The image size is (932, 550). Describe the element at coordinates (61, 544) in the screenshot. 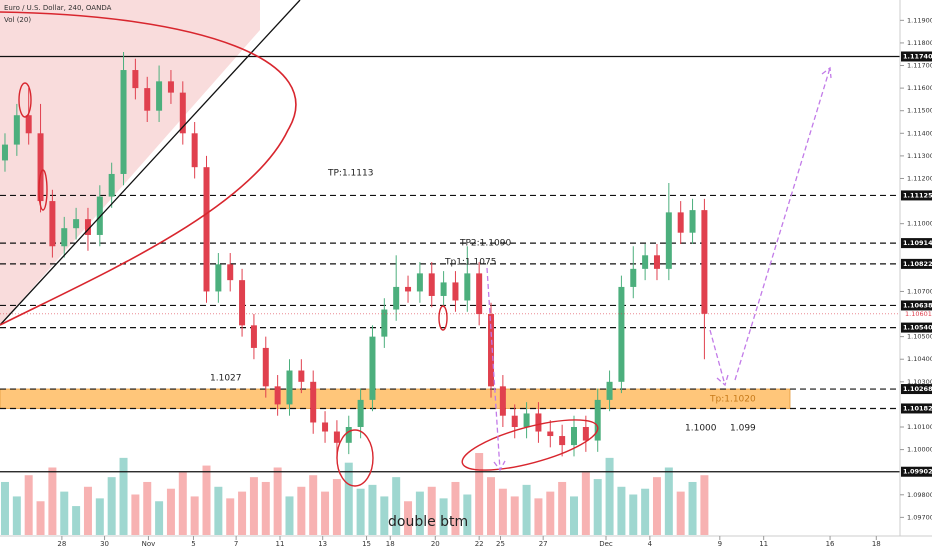

I see `x-tick-label: 28` at that location.